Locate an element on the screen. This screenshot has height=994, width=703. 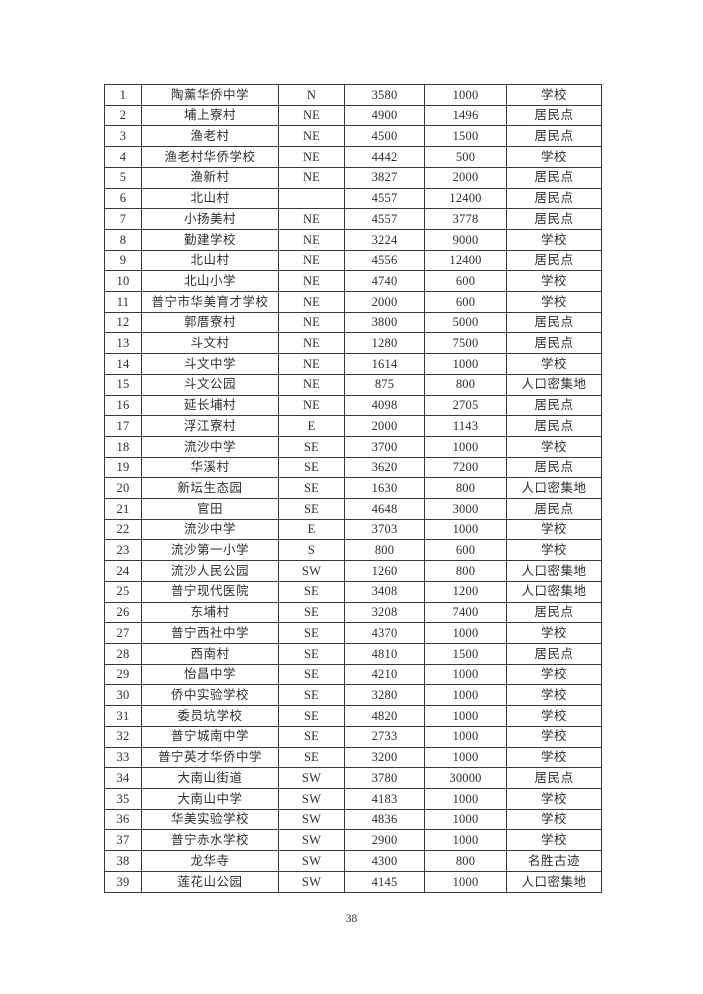
cell-serial-number: 21 is located at coordinates (123, 509).